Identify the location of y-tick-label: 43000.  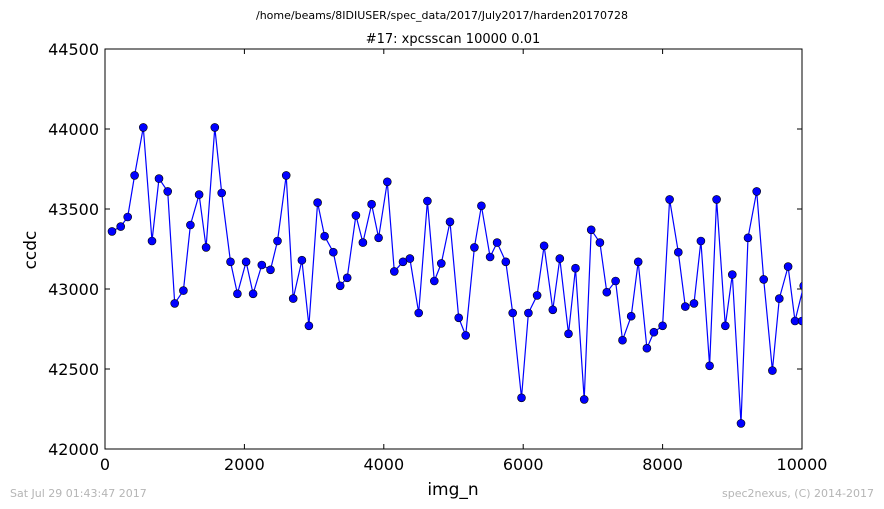
(73, 289).